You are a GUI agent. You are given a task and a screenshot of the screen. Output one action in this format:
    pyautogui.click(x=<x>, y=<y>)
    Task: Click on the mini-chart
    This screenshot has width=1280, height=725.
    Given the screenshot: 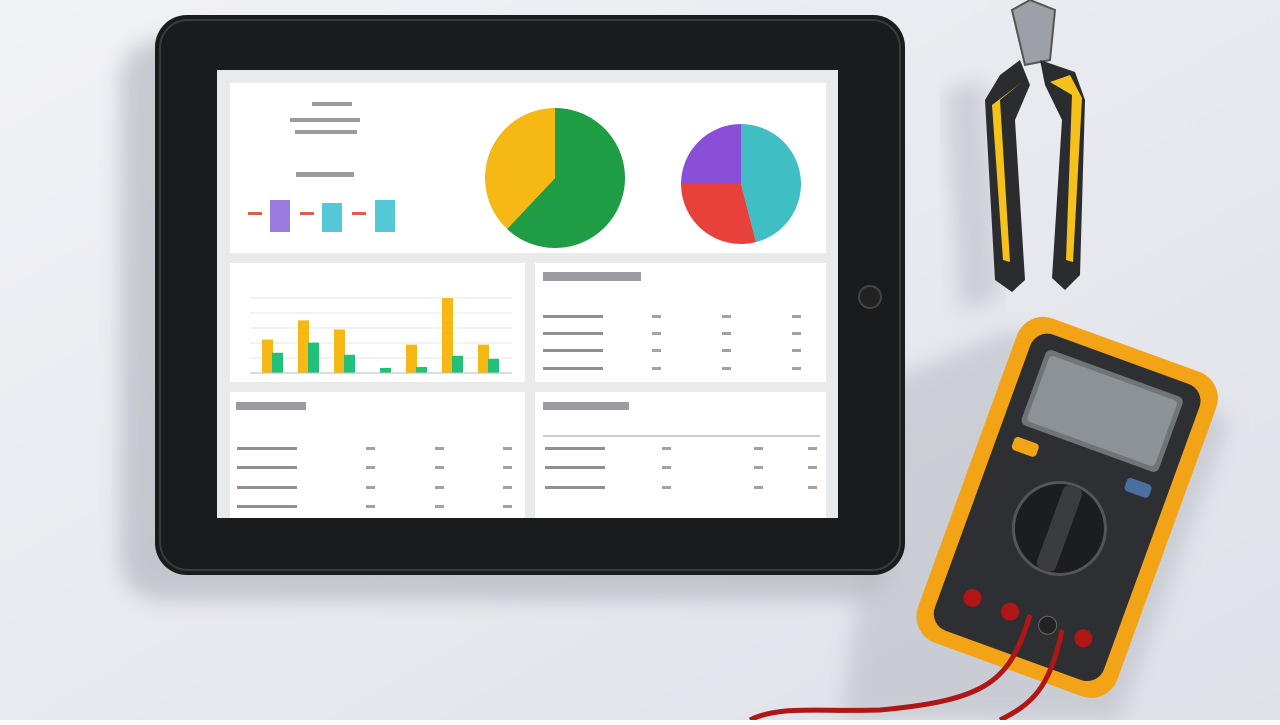 What is the action you would take?
    pyautogui.click(x=321, y=216)
    